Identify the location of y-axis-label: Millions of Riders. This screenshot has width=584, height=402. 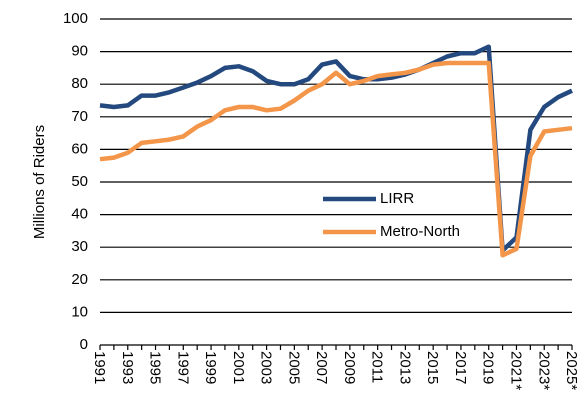
(39, 182).